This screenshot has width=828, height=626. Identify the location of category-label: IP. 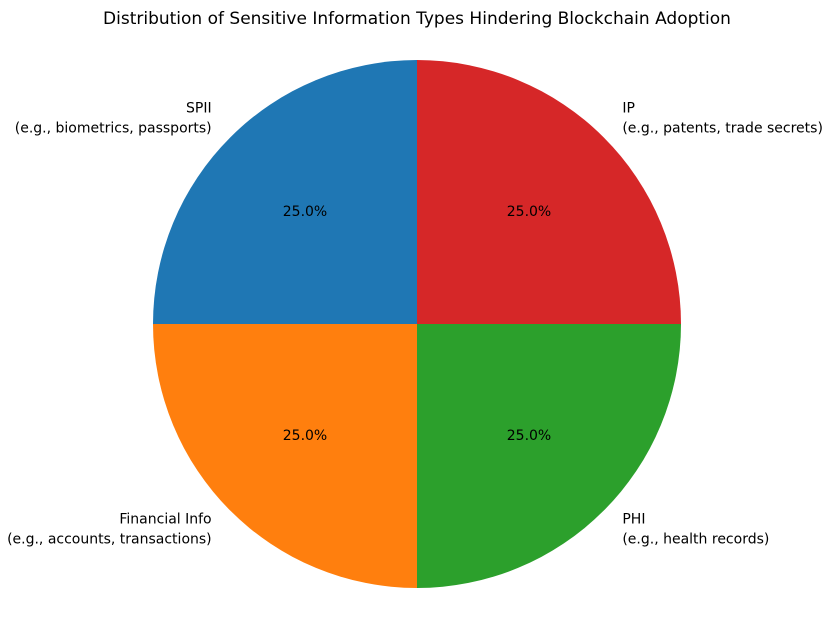
(628, 109).